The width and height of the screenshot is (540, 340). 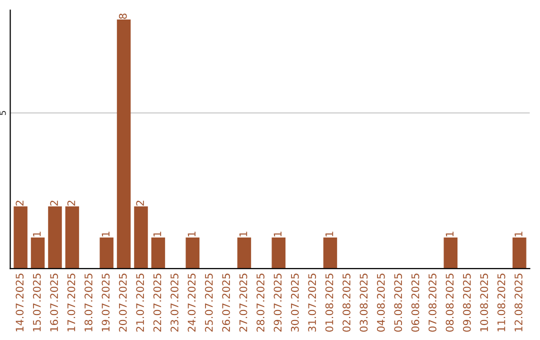 I want to click on x-tick-label: 14.07.2025, so click(x=20, y=303).